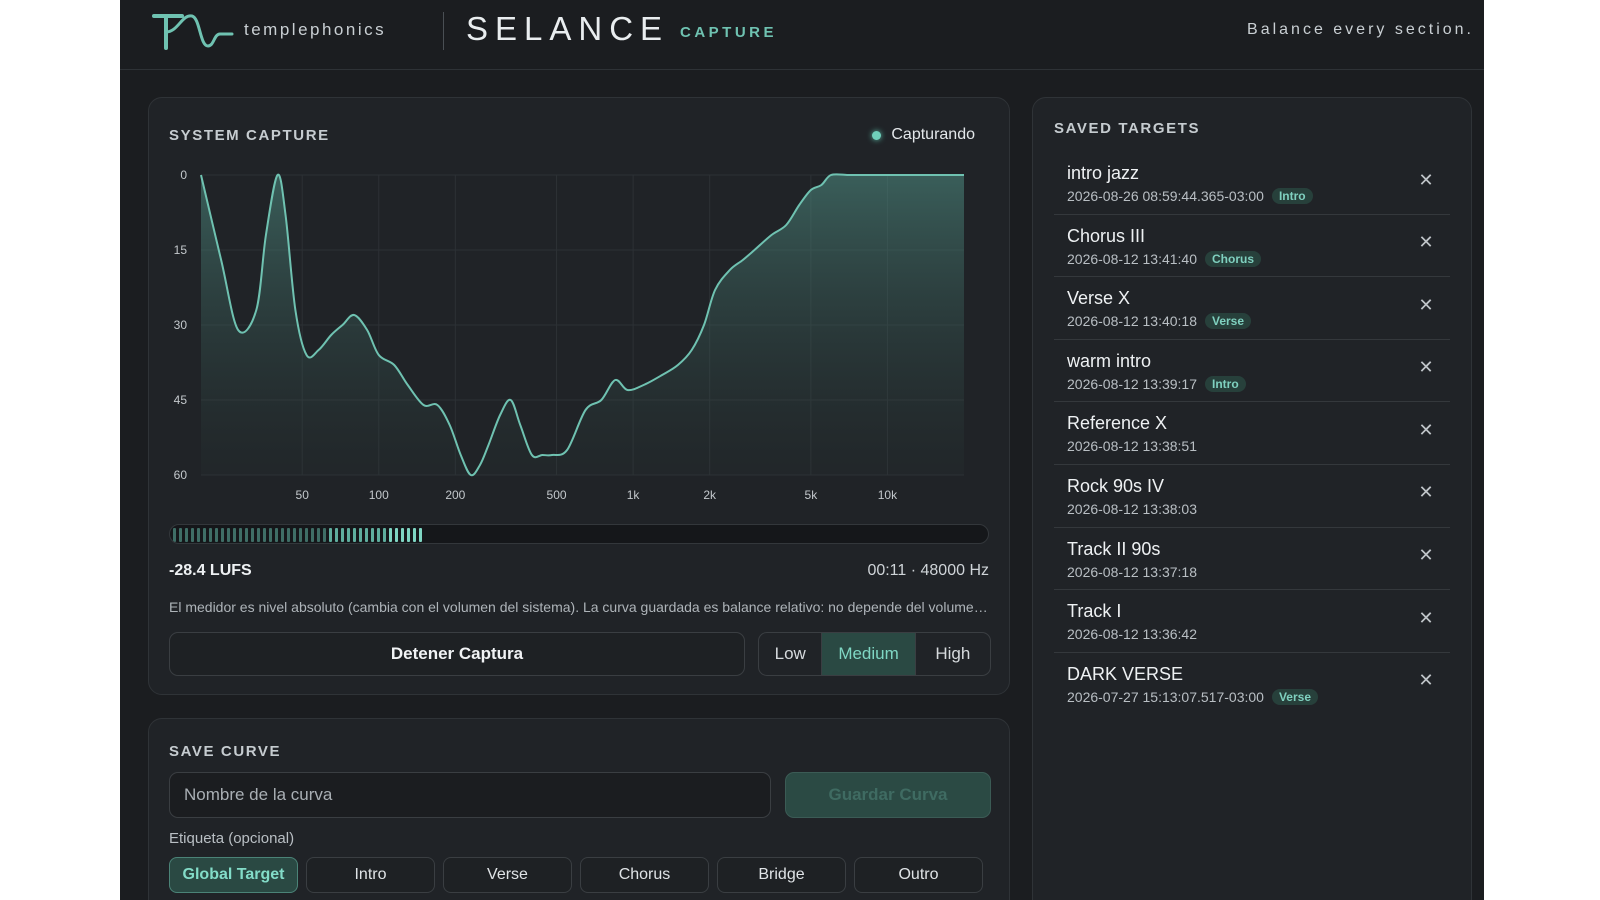 This screenshot has height=900, width=1600. I want to click on status-dot-icon, so click(877, 135).